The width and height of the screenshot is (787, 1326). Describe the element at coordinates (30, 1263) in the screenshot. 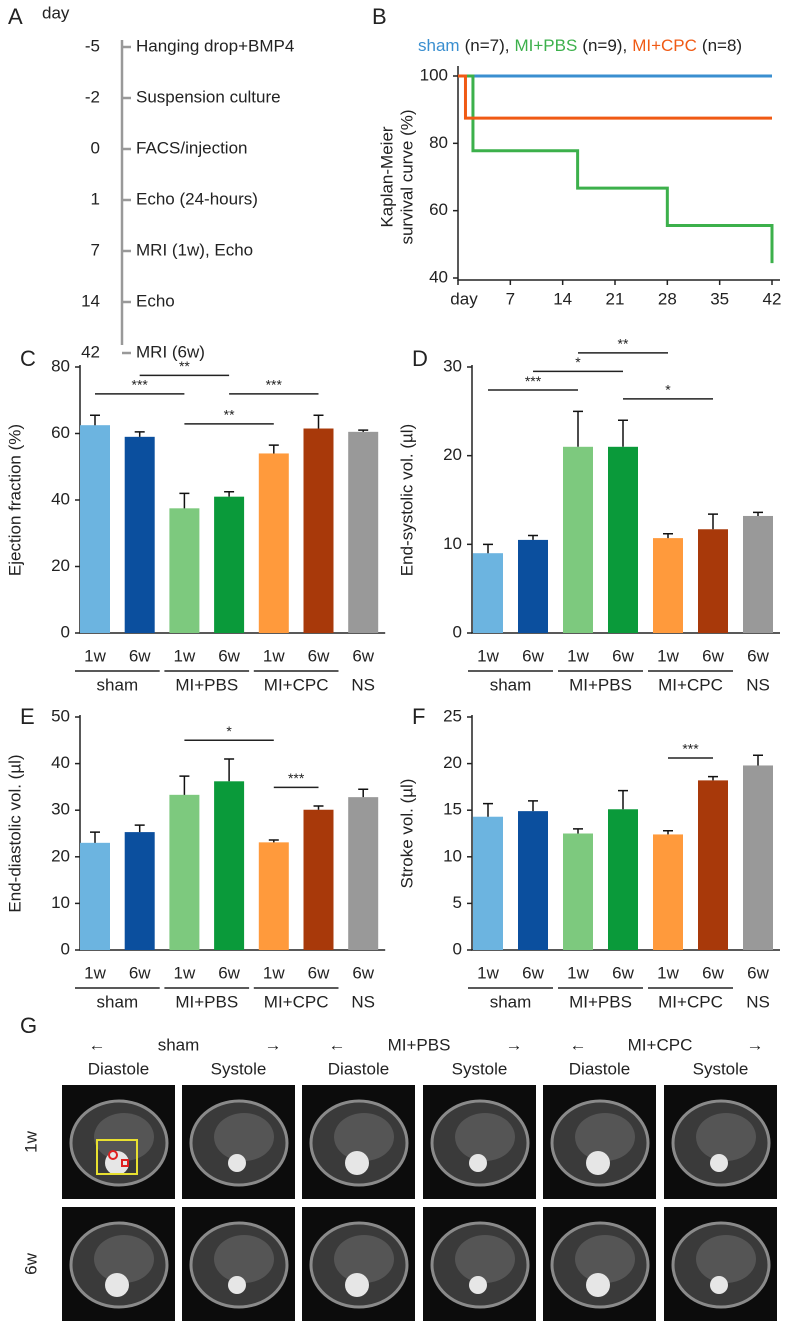

I see `mri-row-label: 6w` at that location.